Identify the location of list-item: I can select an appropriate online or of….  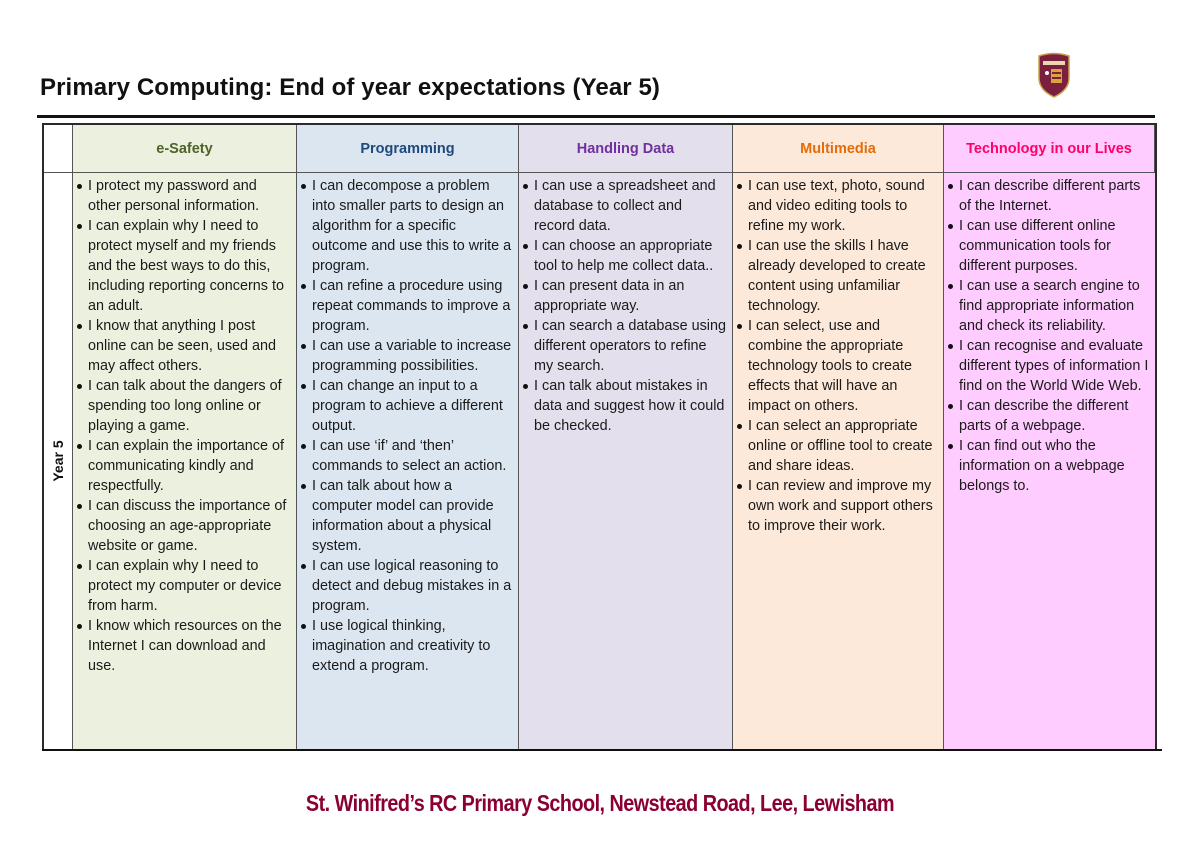
(836, 446).